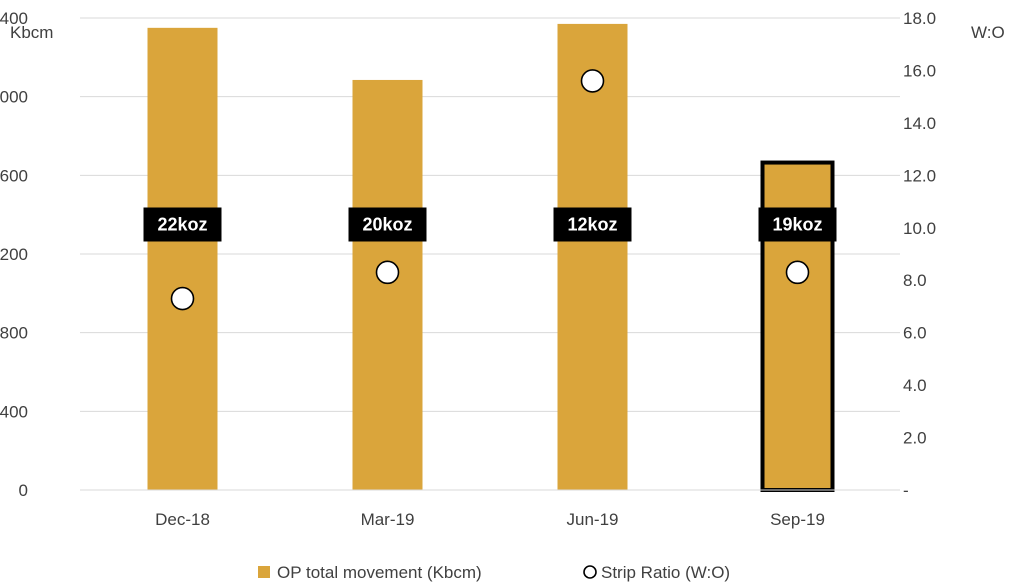 The image size is (1020, 587). I want to click on x-tick-label: Mar-19, so click(388, 519).